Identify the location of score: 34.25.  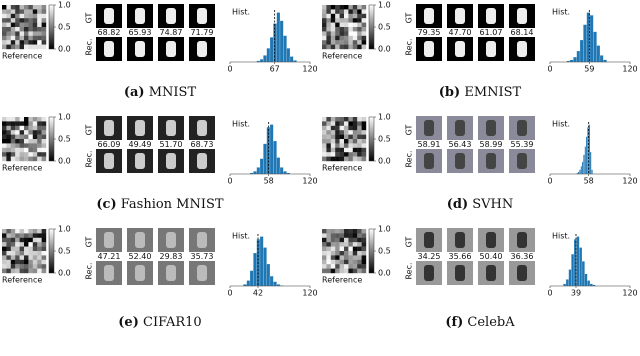
(429, 256).